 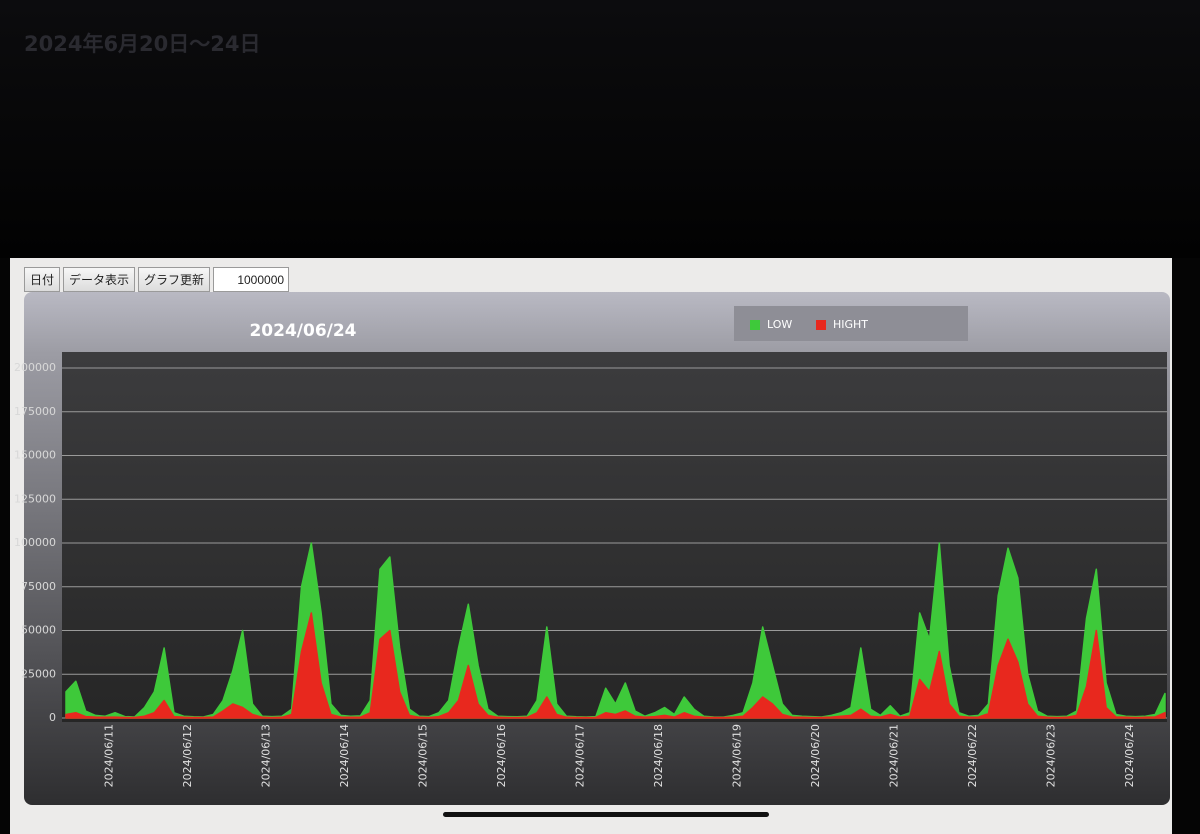 What do you see at coordinates (38, 673) in the screenshot?
I see `y-tick-label: 25000` at bounding box center [38, 673].